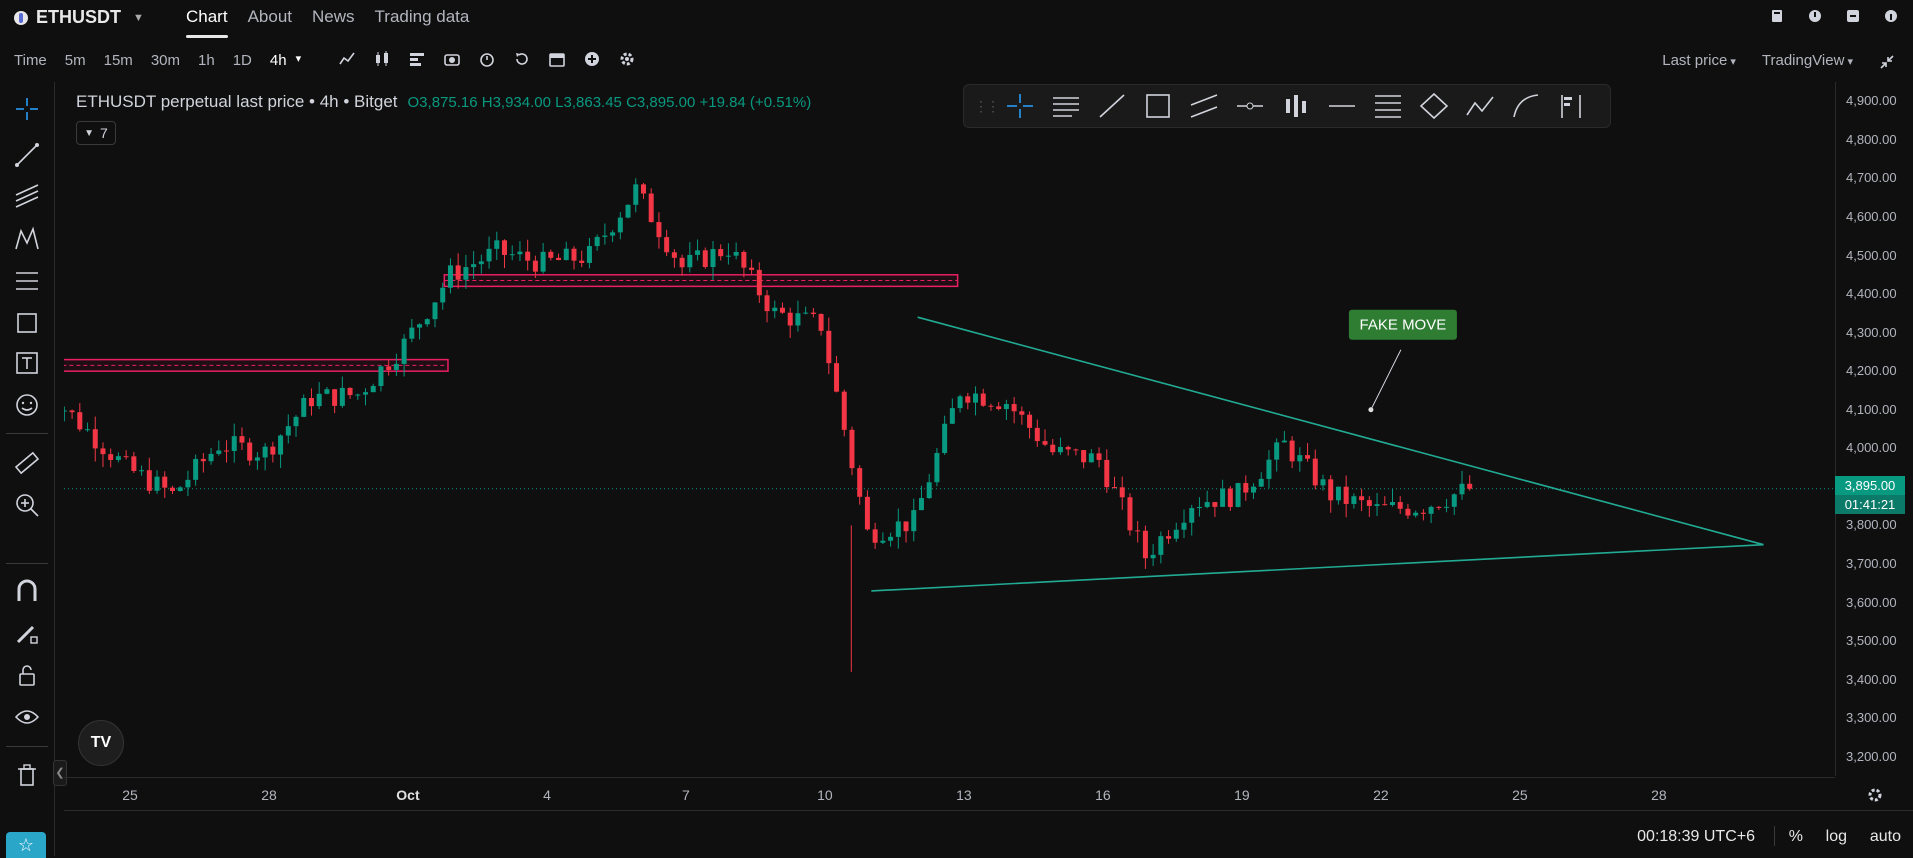 The image size is (1913, 858). Describe the element at coordinates (270, 16) in the screenshot. I see `tab-about: About` at that location.